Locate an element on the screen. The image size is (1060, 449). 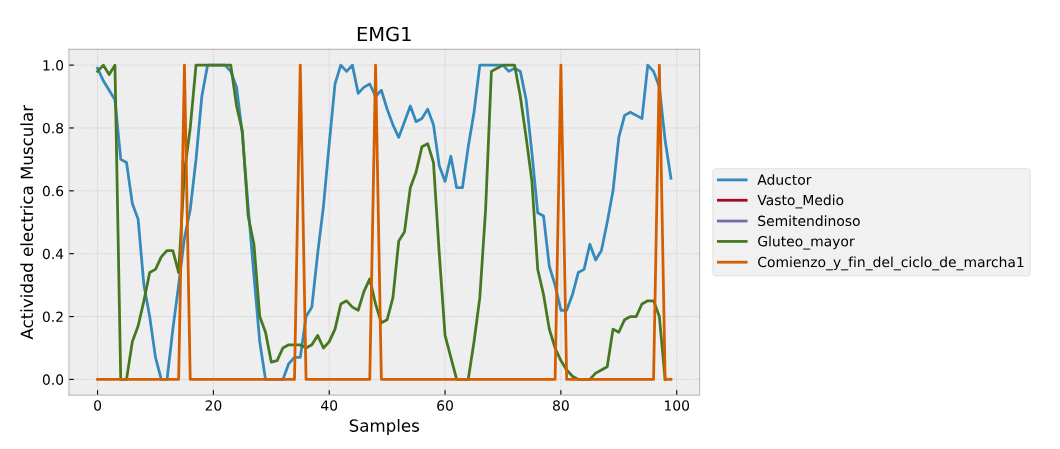
x-tick-label: 80 is located at coordinates (561, 405).